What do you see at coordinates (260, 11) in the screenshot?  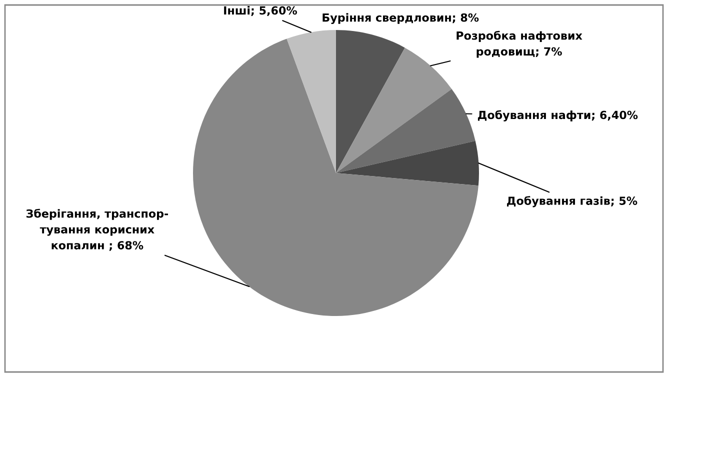 I see `slice-label: Інші; 5,60%` at bounding box center [260, 11].